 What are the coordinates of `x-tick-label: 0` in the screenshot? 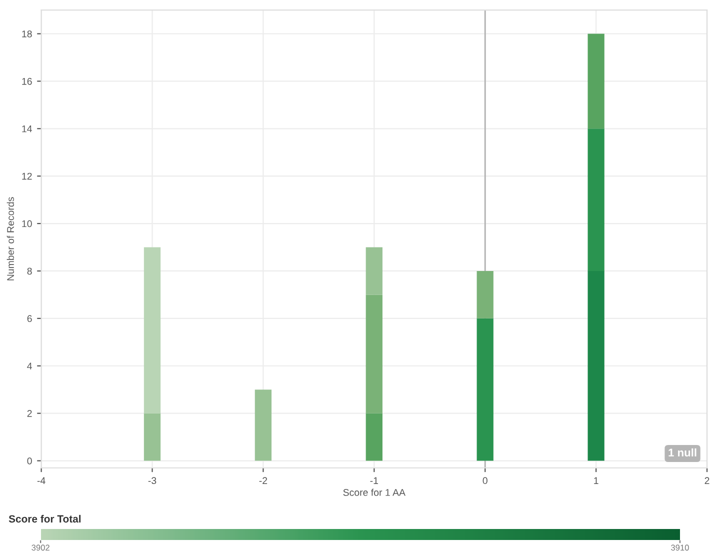 It's located at (485, 480).